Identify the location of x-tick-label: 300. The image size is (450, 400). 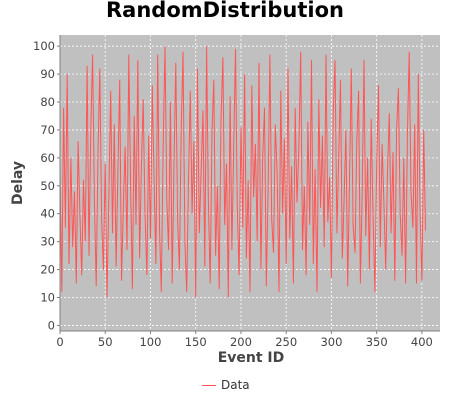
(331, 342).